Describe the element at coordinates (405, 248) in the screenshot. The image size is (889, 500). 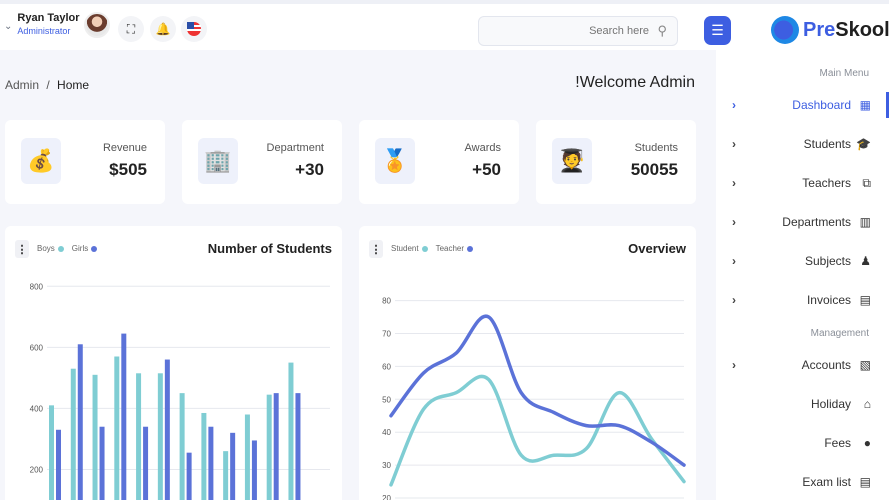
I see `legend-label-student: Student` at that location.